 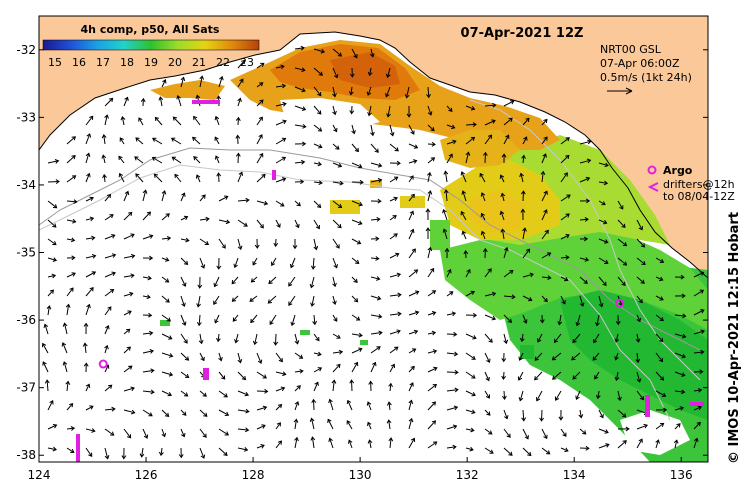 What do you see at coordinates (26, 117) in the screenshot?
I see `lat-tick-label: -33` at bounding box center [26, 117].